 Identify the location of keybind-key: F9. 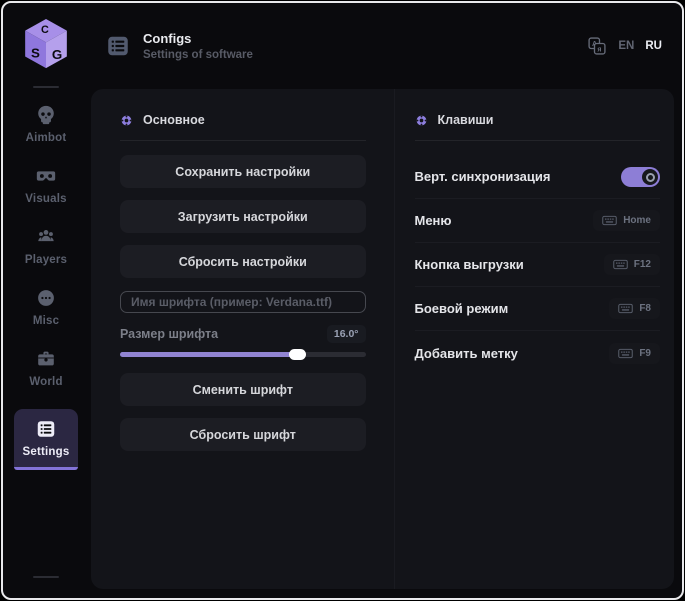
(645, 353).